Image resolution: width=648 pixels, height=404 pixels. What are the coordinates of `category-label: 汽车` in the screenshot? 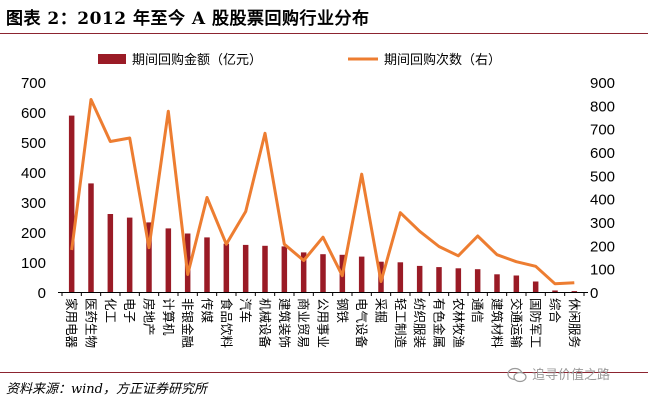 It's located at (245, 310).